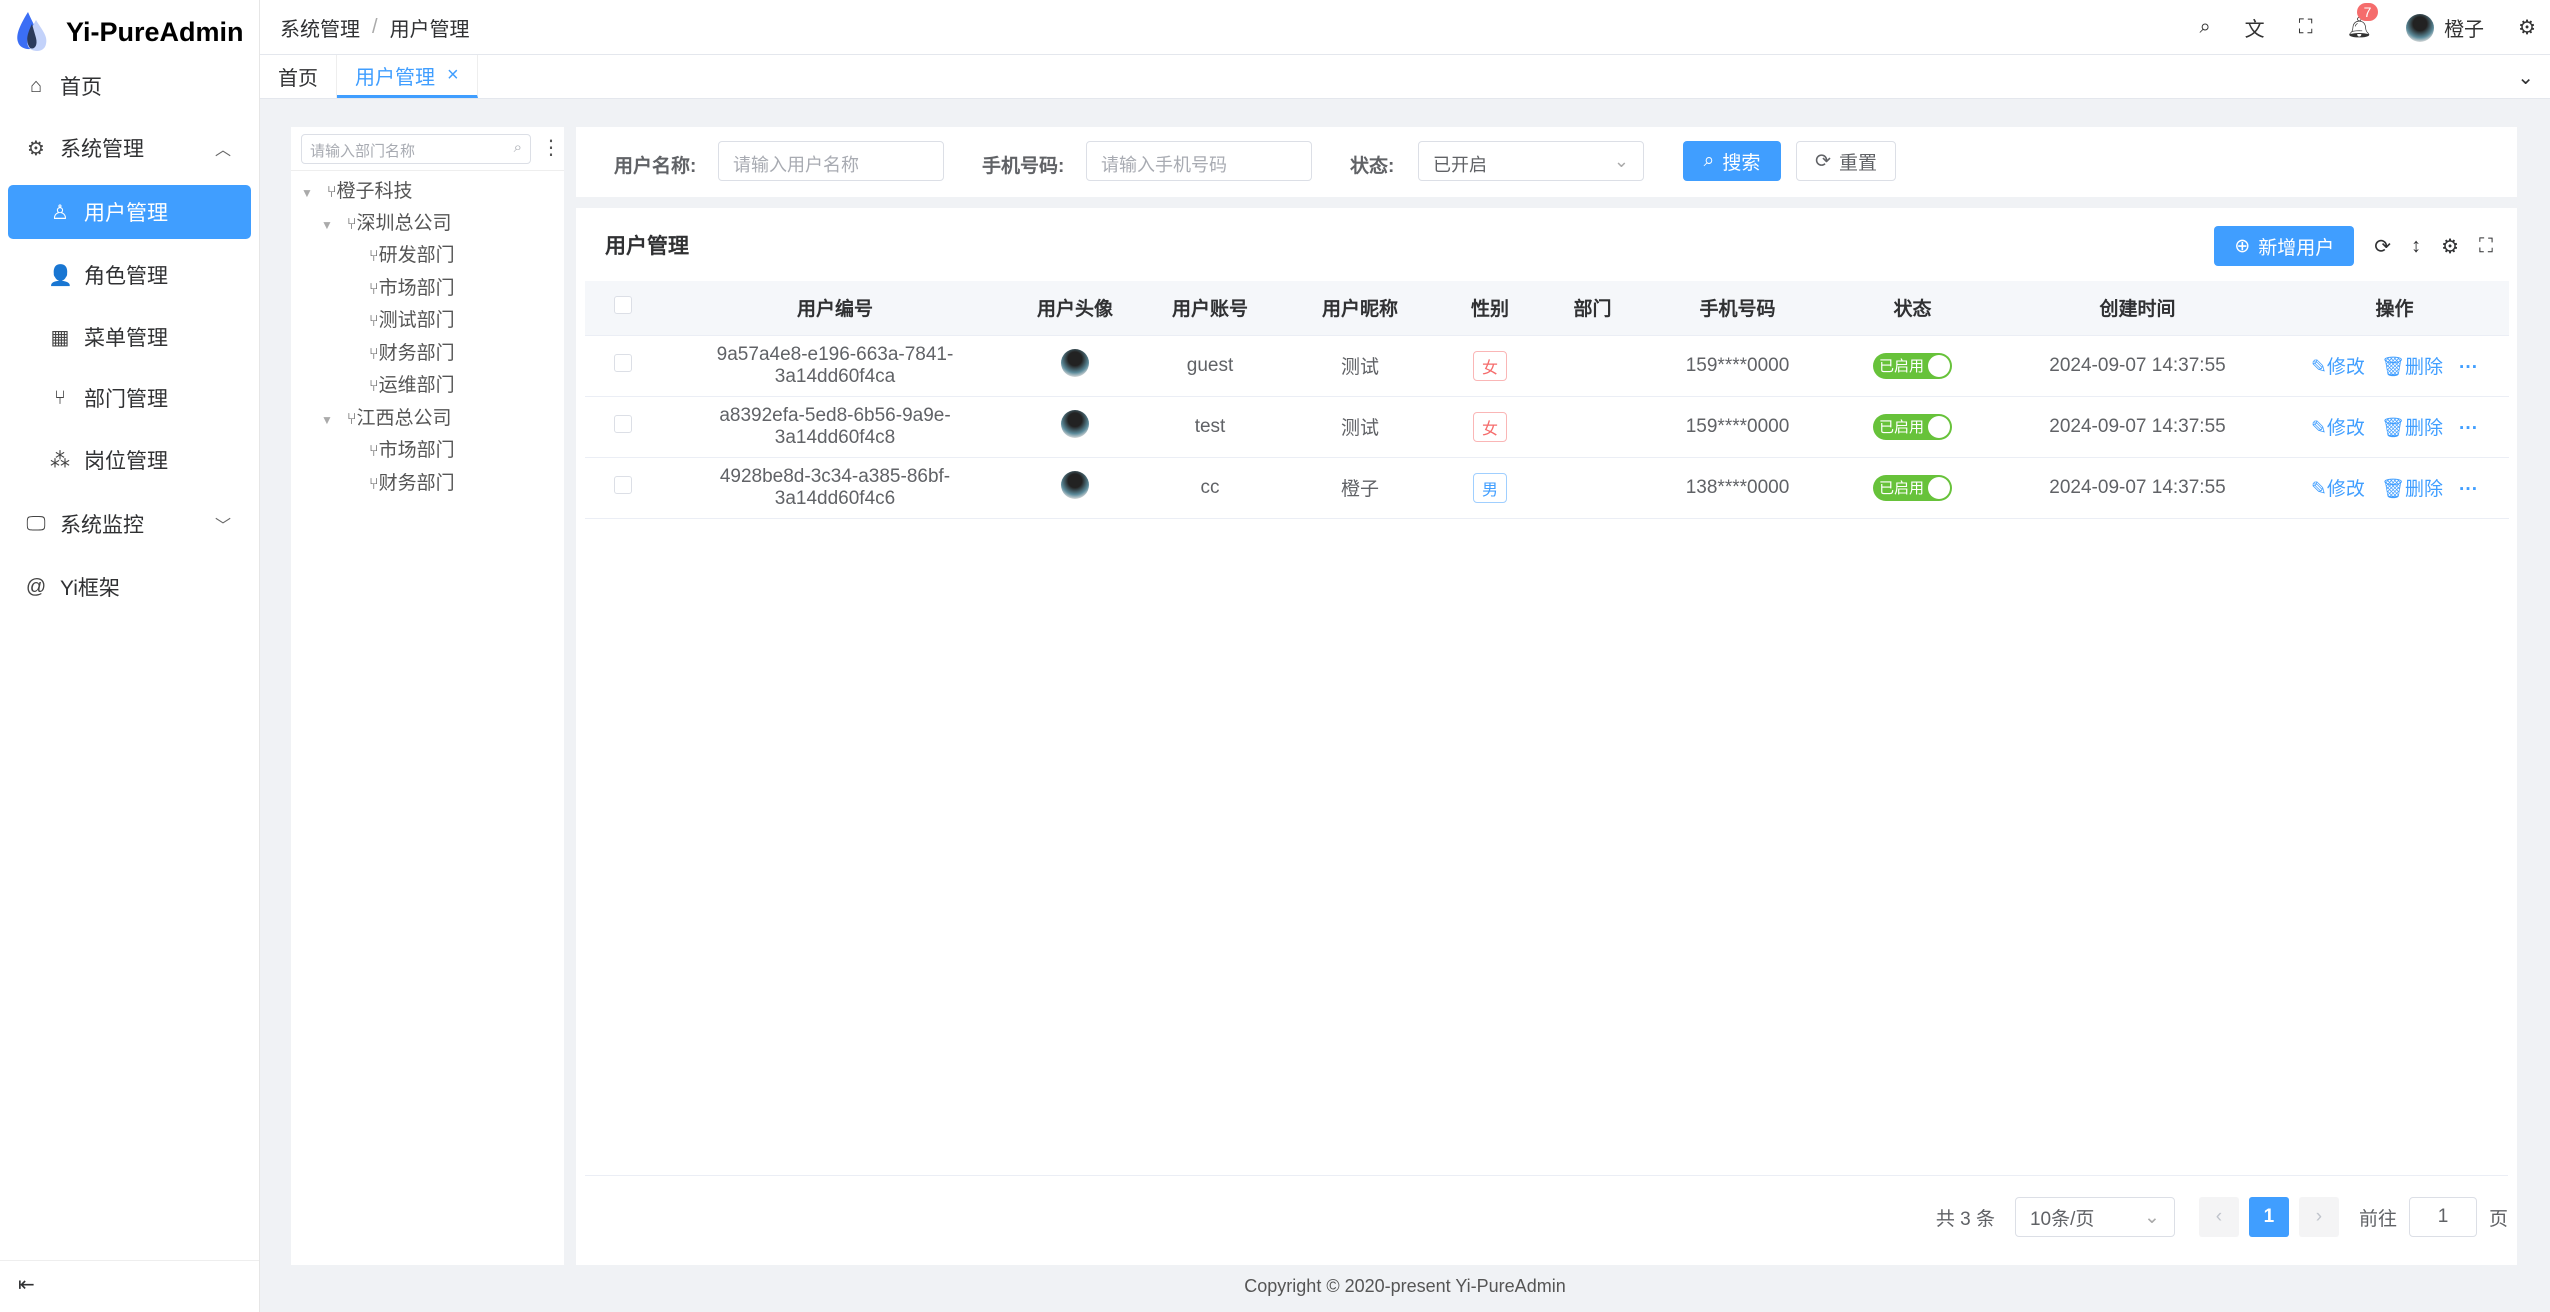 Image resolution: width=2550 pixels, height=1312 pixels. What do you see at coordinates (36, 148) in the screenshot?
I see `gear-icon: ⚙` at bounding box center [36, 148].